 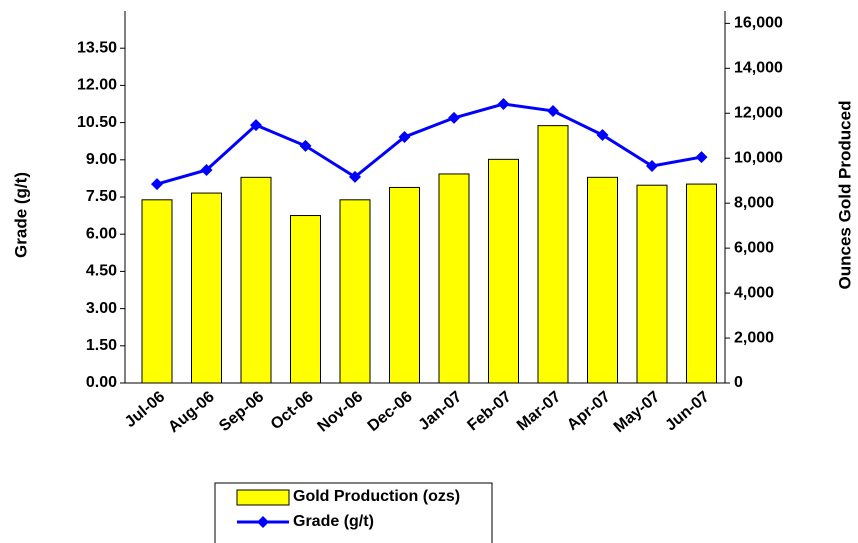 What do you see at coordinates (429, 144) in the screenshot?
I see `line` at bounding box center [429, 144].